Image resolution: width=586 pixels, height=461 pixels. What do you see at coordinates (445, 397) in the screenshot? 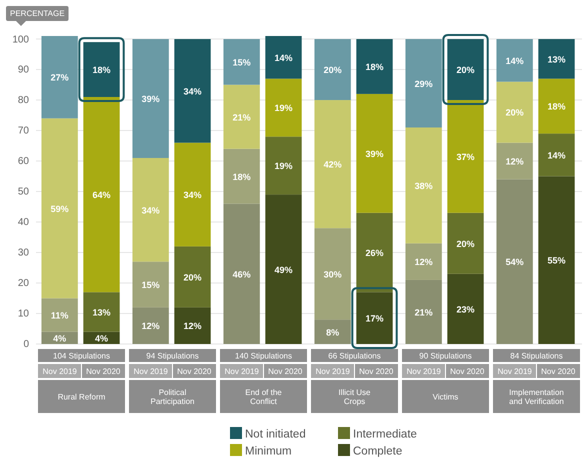
I see `text: Victims` at bounding box center [445, 397].